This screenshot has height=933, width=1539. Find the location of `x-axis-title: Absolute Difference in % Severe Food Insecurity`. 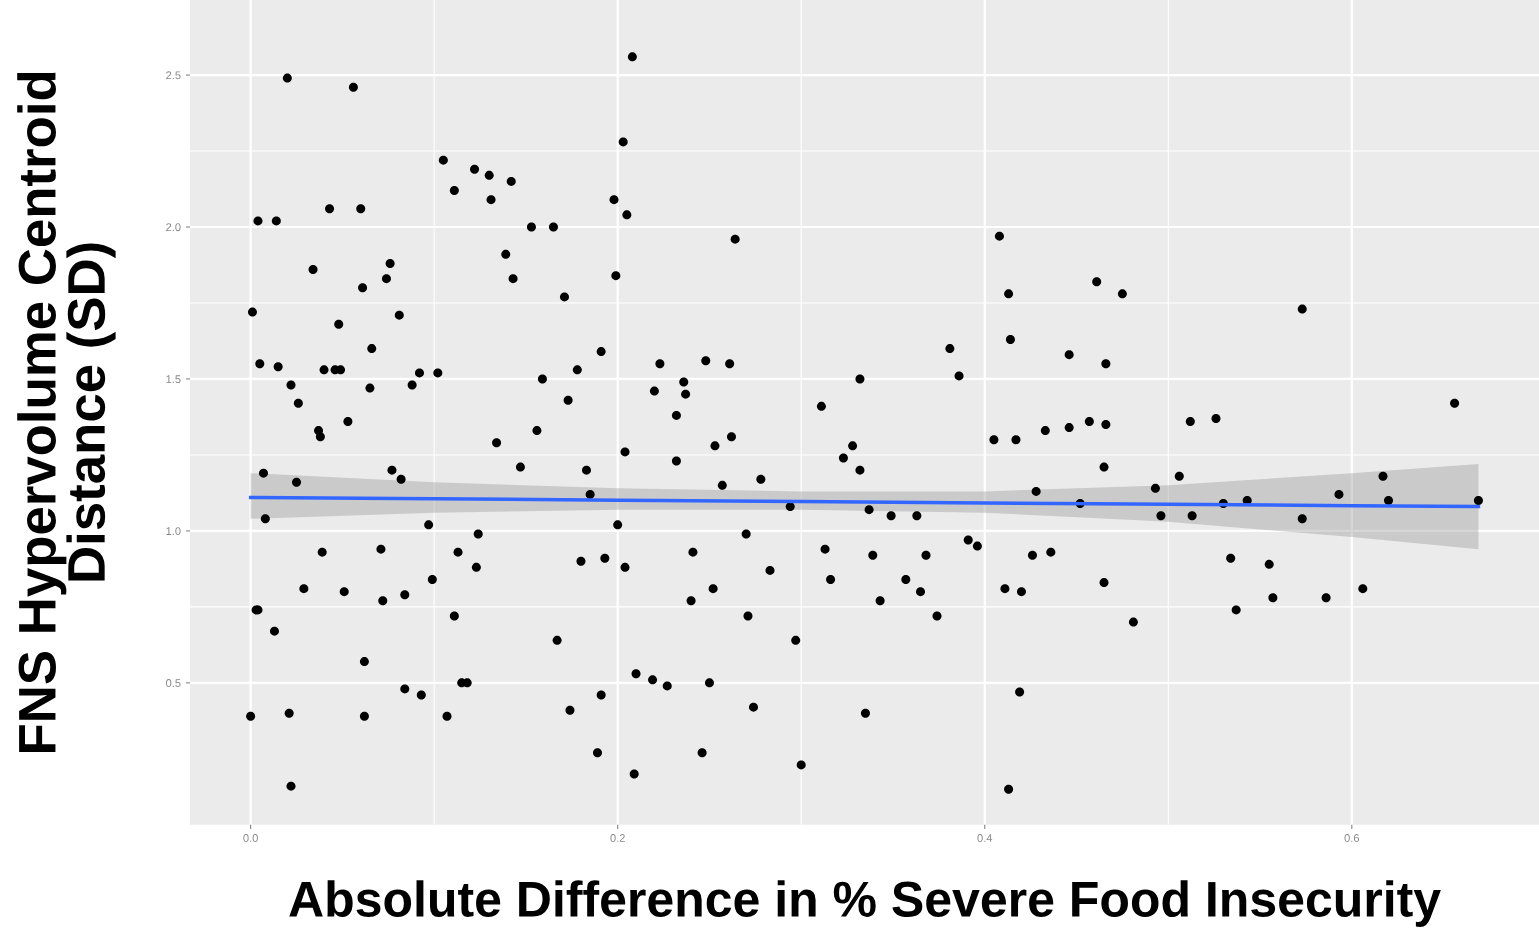

x-axis-title: Absolute Difference in % Severe Food Insecurity is located at coordinates (865, 903).